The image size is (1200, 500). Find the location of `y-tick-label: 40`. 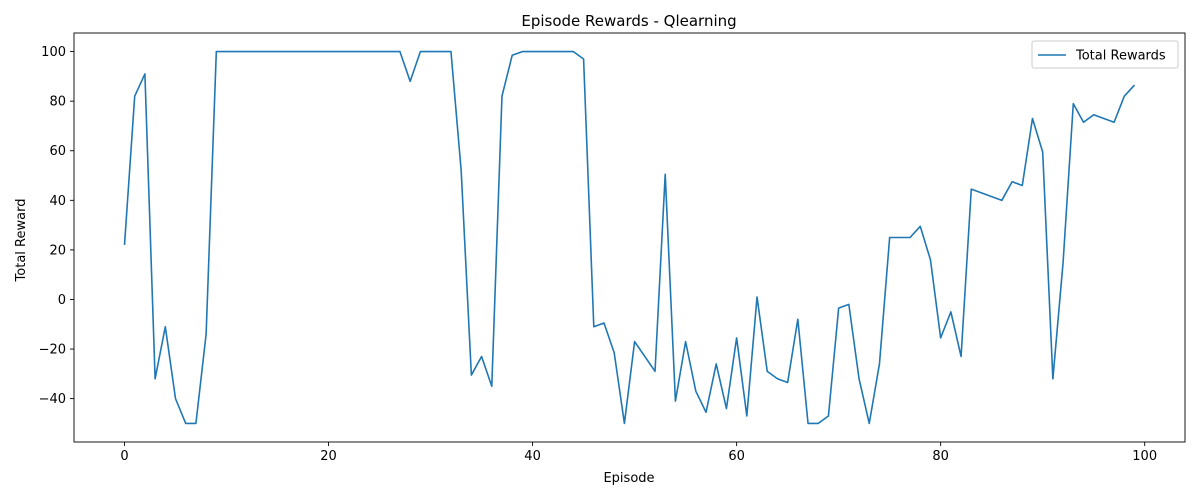

y-tick-label: 40 is located at coordinates (57, 201).